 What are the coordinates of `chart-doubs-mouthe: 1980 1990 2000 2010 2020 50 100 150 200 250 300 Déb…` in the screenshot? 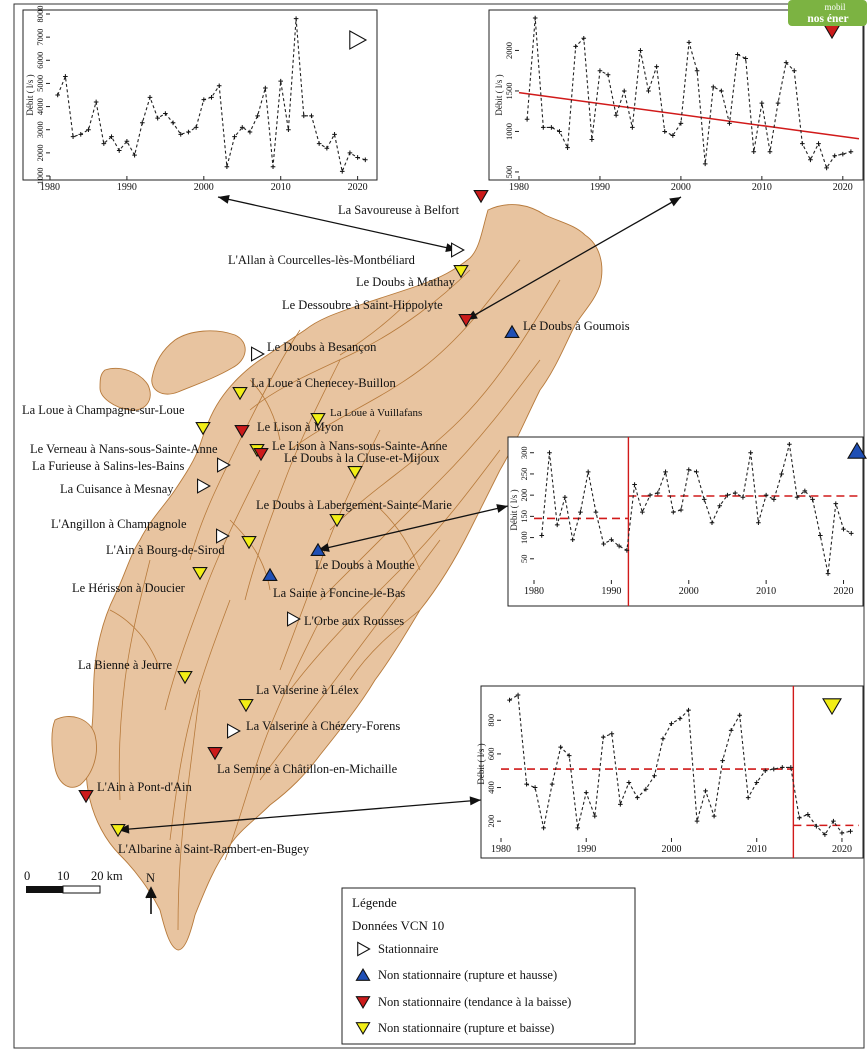 It's located at (687, 521).